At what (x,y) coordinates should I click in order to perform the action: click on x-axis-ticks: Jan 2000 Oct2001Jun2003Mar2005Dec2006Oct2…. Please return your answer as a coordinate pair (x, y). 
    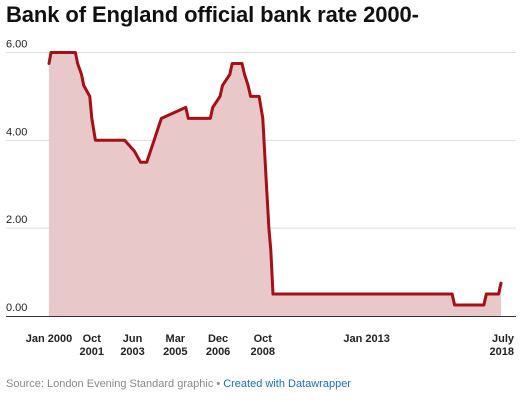
    Looking at the image, I should click on (270, 345).